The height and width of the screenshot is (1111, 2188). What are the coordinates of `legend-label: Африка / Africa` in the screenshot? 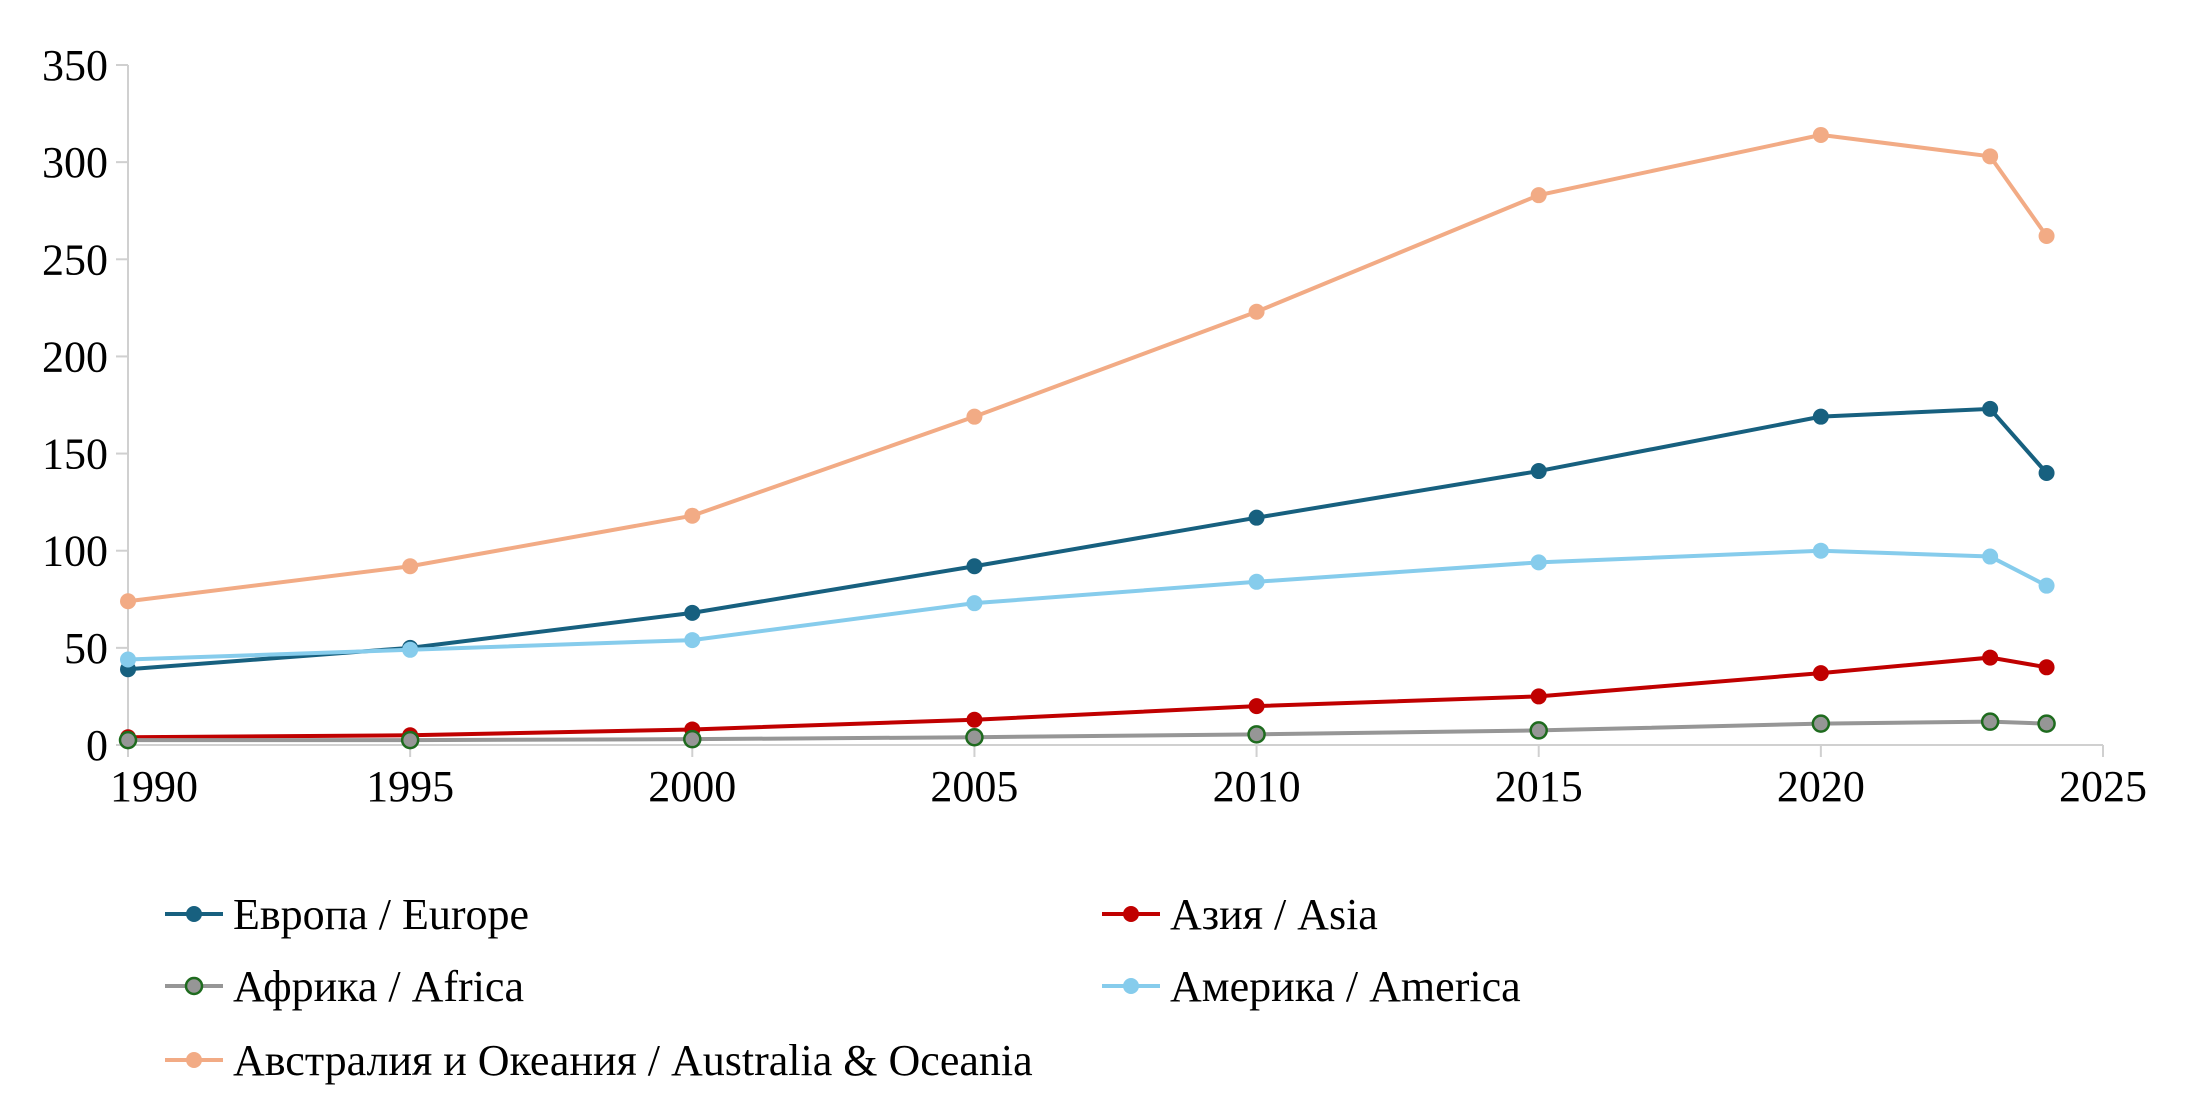 It's located at (378, 986).